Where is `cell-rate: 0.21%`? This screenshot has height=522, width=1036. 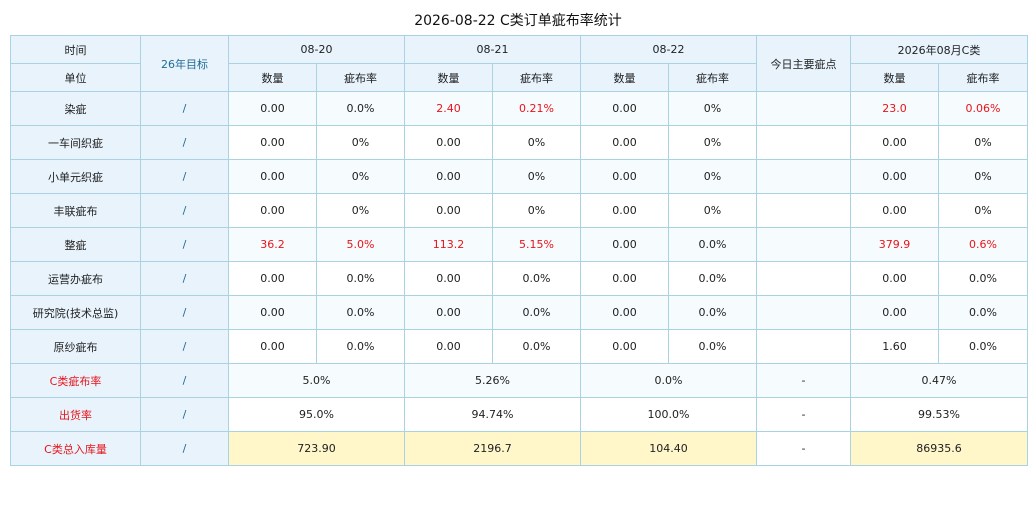 cell-rate: 0.21% is located at coordinates (536, 108).